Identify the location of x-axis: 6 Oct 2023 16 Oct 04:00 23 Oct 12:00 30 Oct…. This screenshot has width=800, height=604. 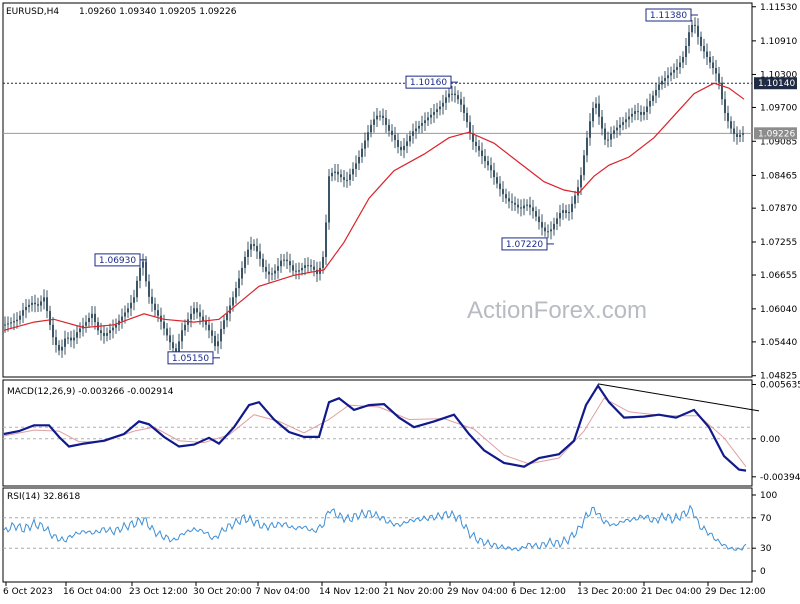
(384, 589).